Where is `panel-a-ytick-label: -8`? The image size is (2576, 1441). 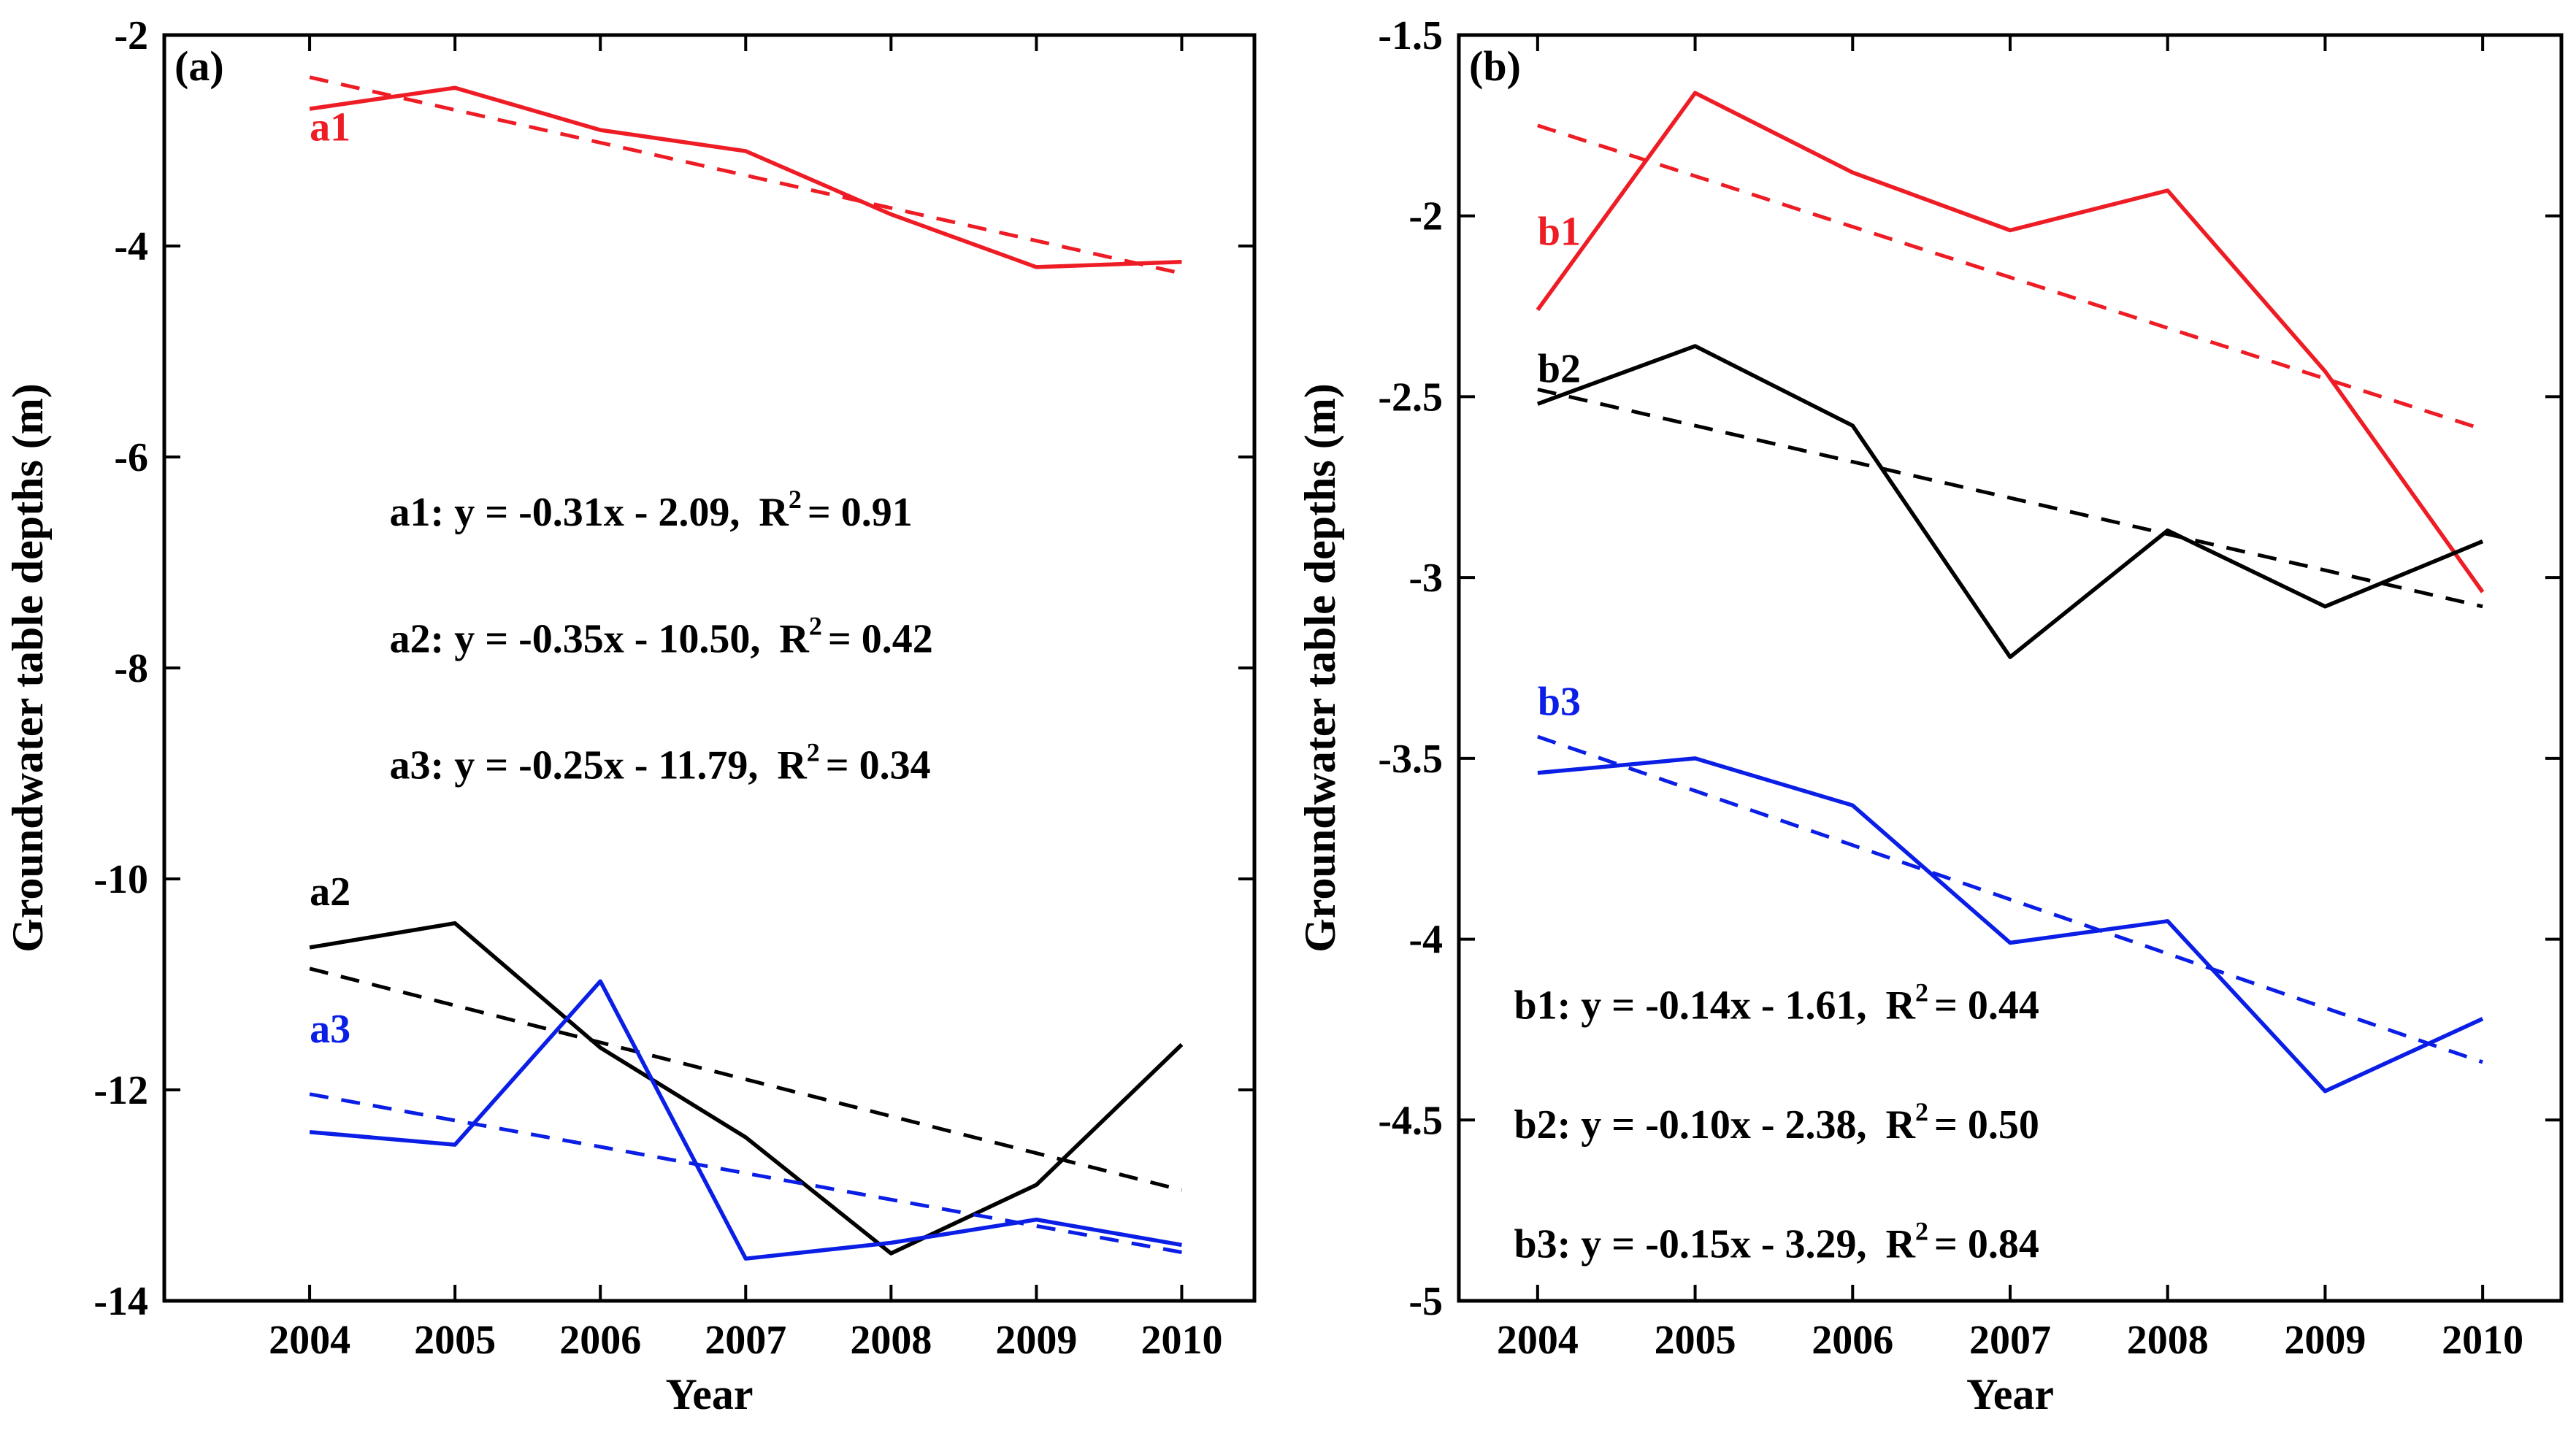 panel-a-ytick-label: -8 is located at coordinates (131, 668).